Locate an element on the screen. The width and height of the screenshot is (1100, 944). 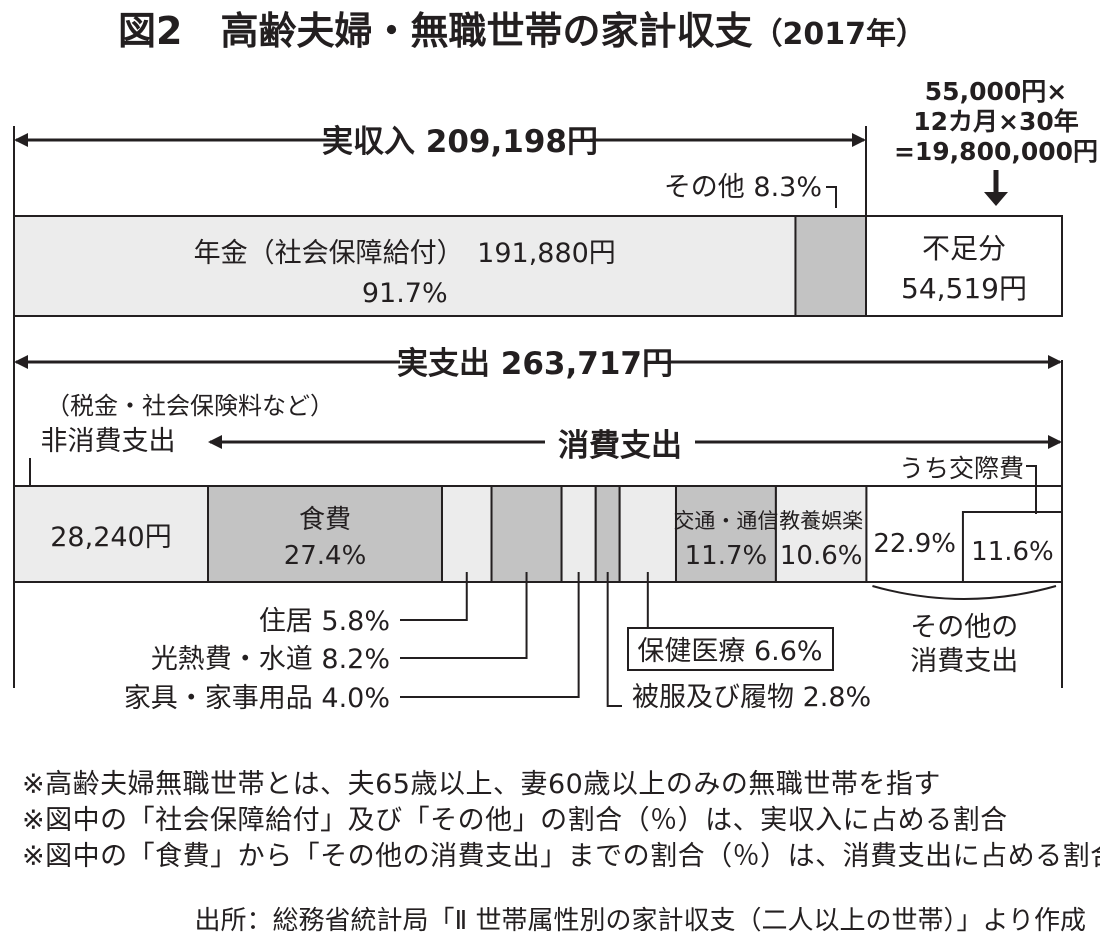
expenditure-label-bg is located at coordinates (535, 360).